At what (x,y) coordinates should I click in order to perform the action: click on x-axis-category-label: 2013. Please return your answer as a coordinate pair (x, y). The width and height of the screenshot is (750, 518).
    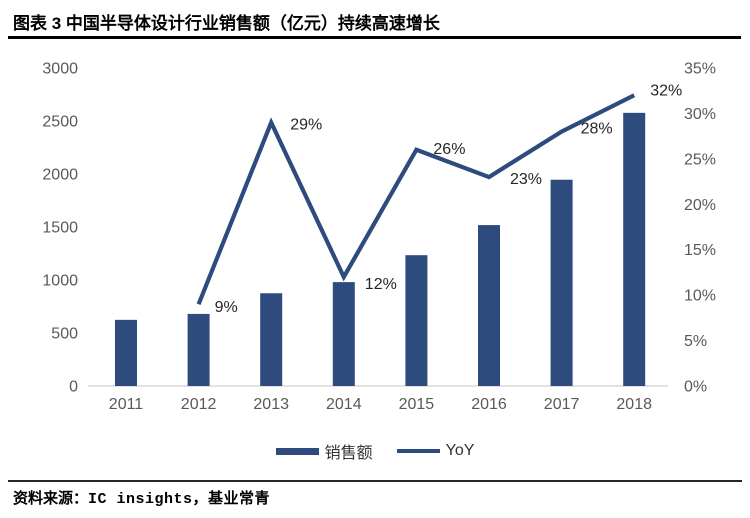
    Looking at the image, I should click on (271, 404).